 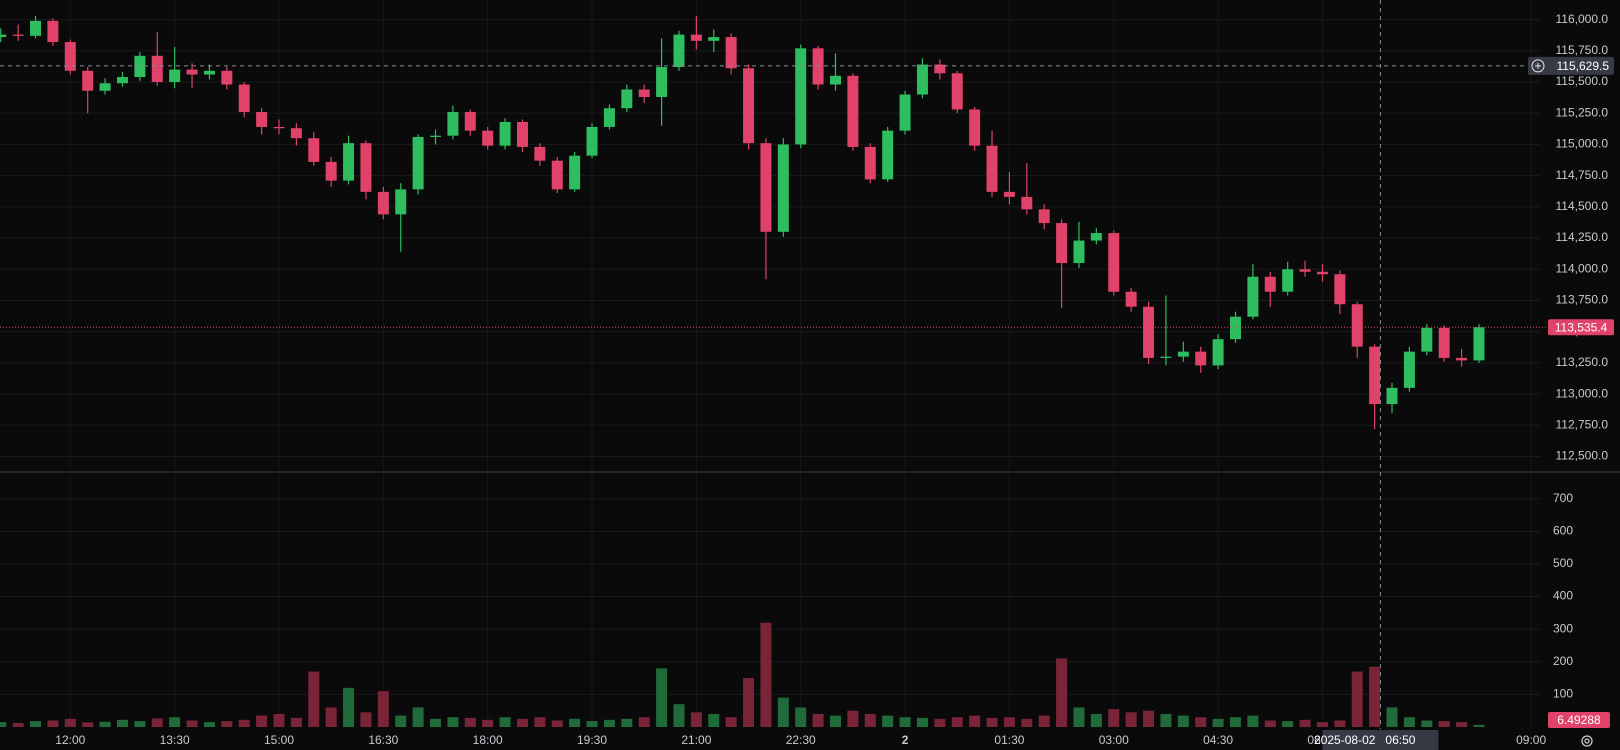 I want to click on y-tick-label: 114,000.0, so click(x=1582, y=268).